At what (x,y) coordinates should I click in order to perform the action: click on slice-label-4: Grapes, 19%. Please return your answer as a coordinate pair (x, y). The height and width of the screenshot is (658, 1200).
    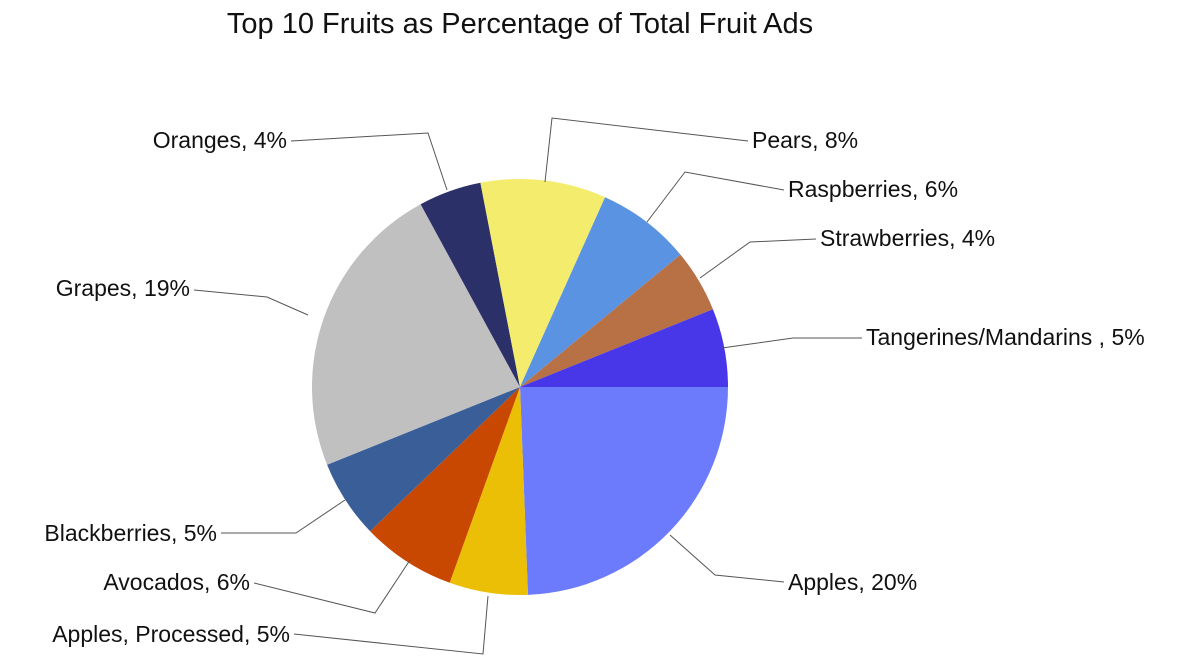
    Looking at the image, I should click on (123, 288).